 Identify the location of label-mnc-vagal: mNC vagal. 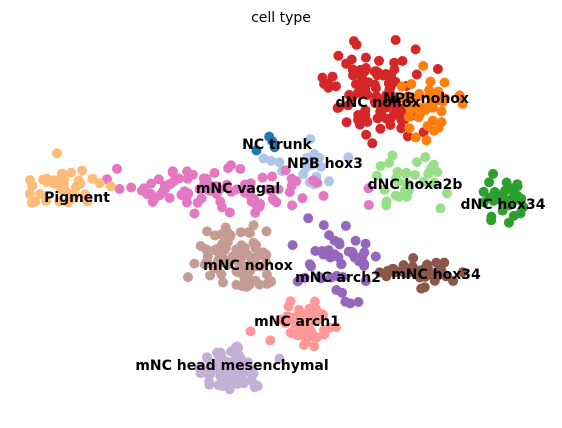
(238, 189).